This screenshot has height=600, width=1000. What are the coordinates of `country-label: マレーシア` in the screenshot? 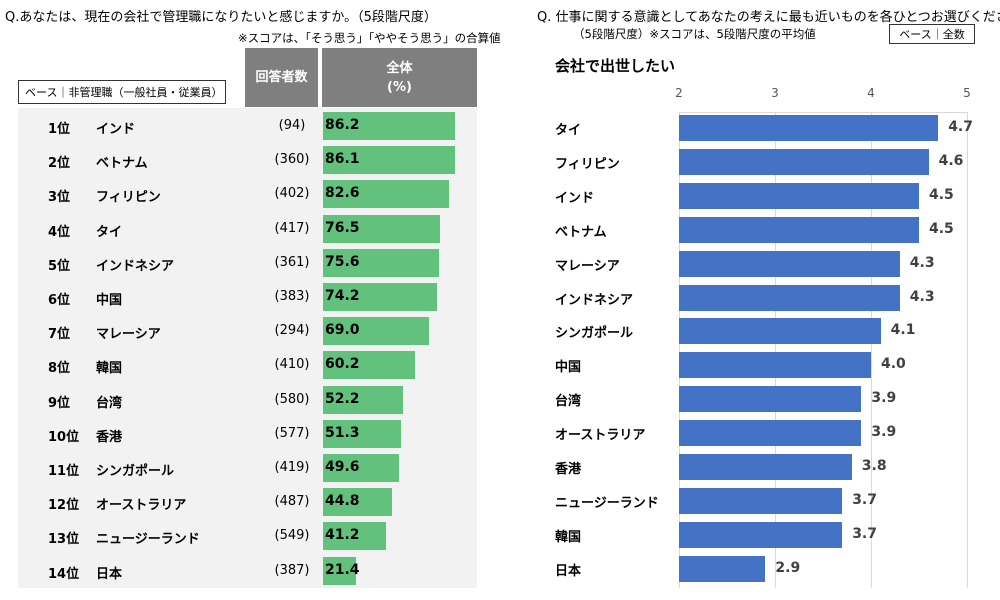 It's located at (128, 335).